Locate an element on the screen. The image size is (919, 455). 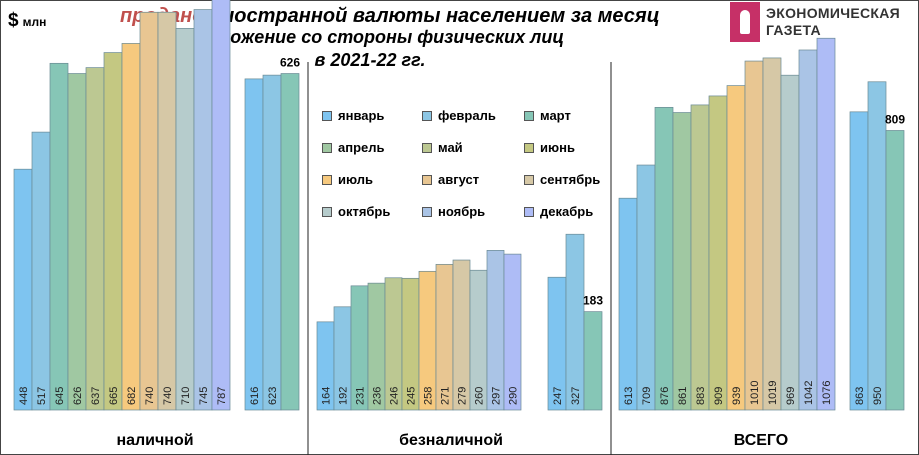
legend-item: август is located at coordinates (450, 179).